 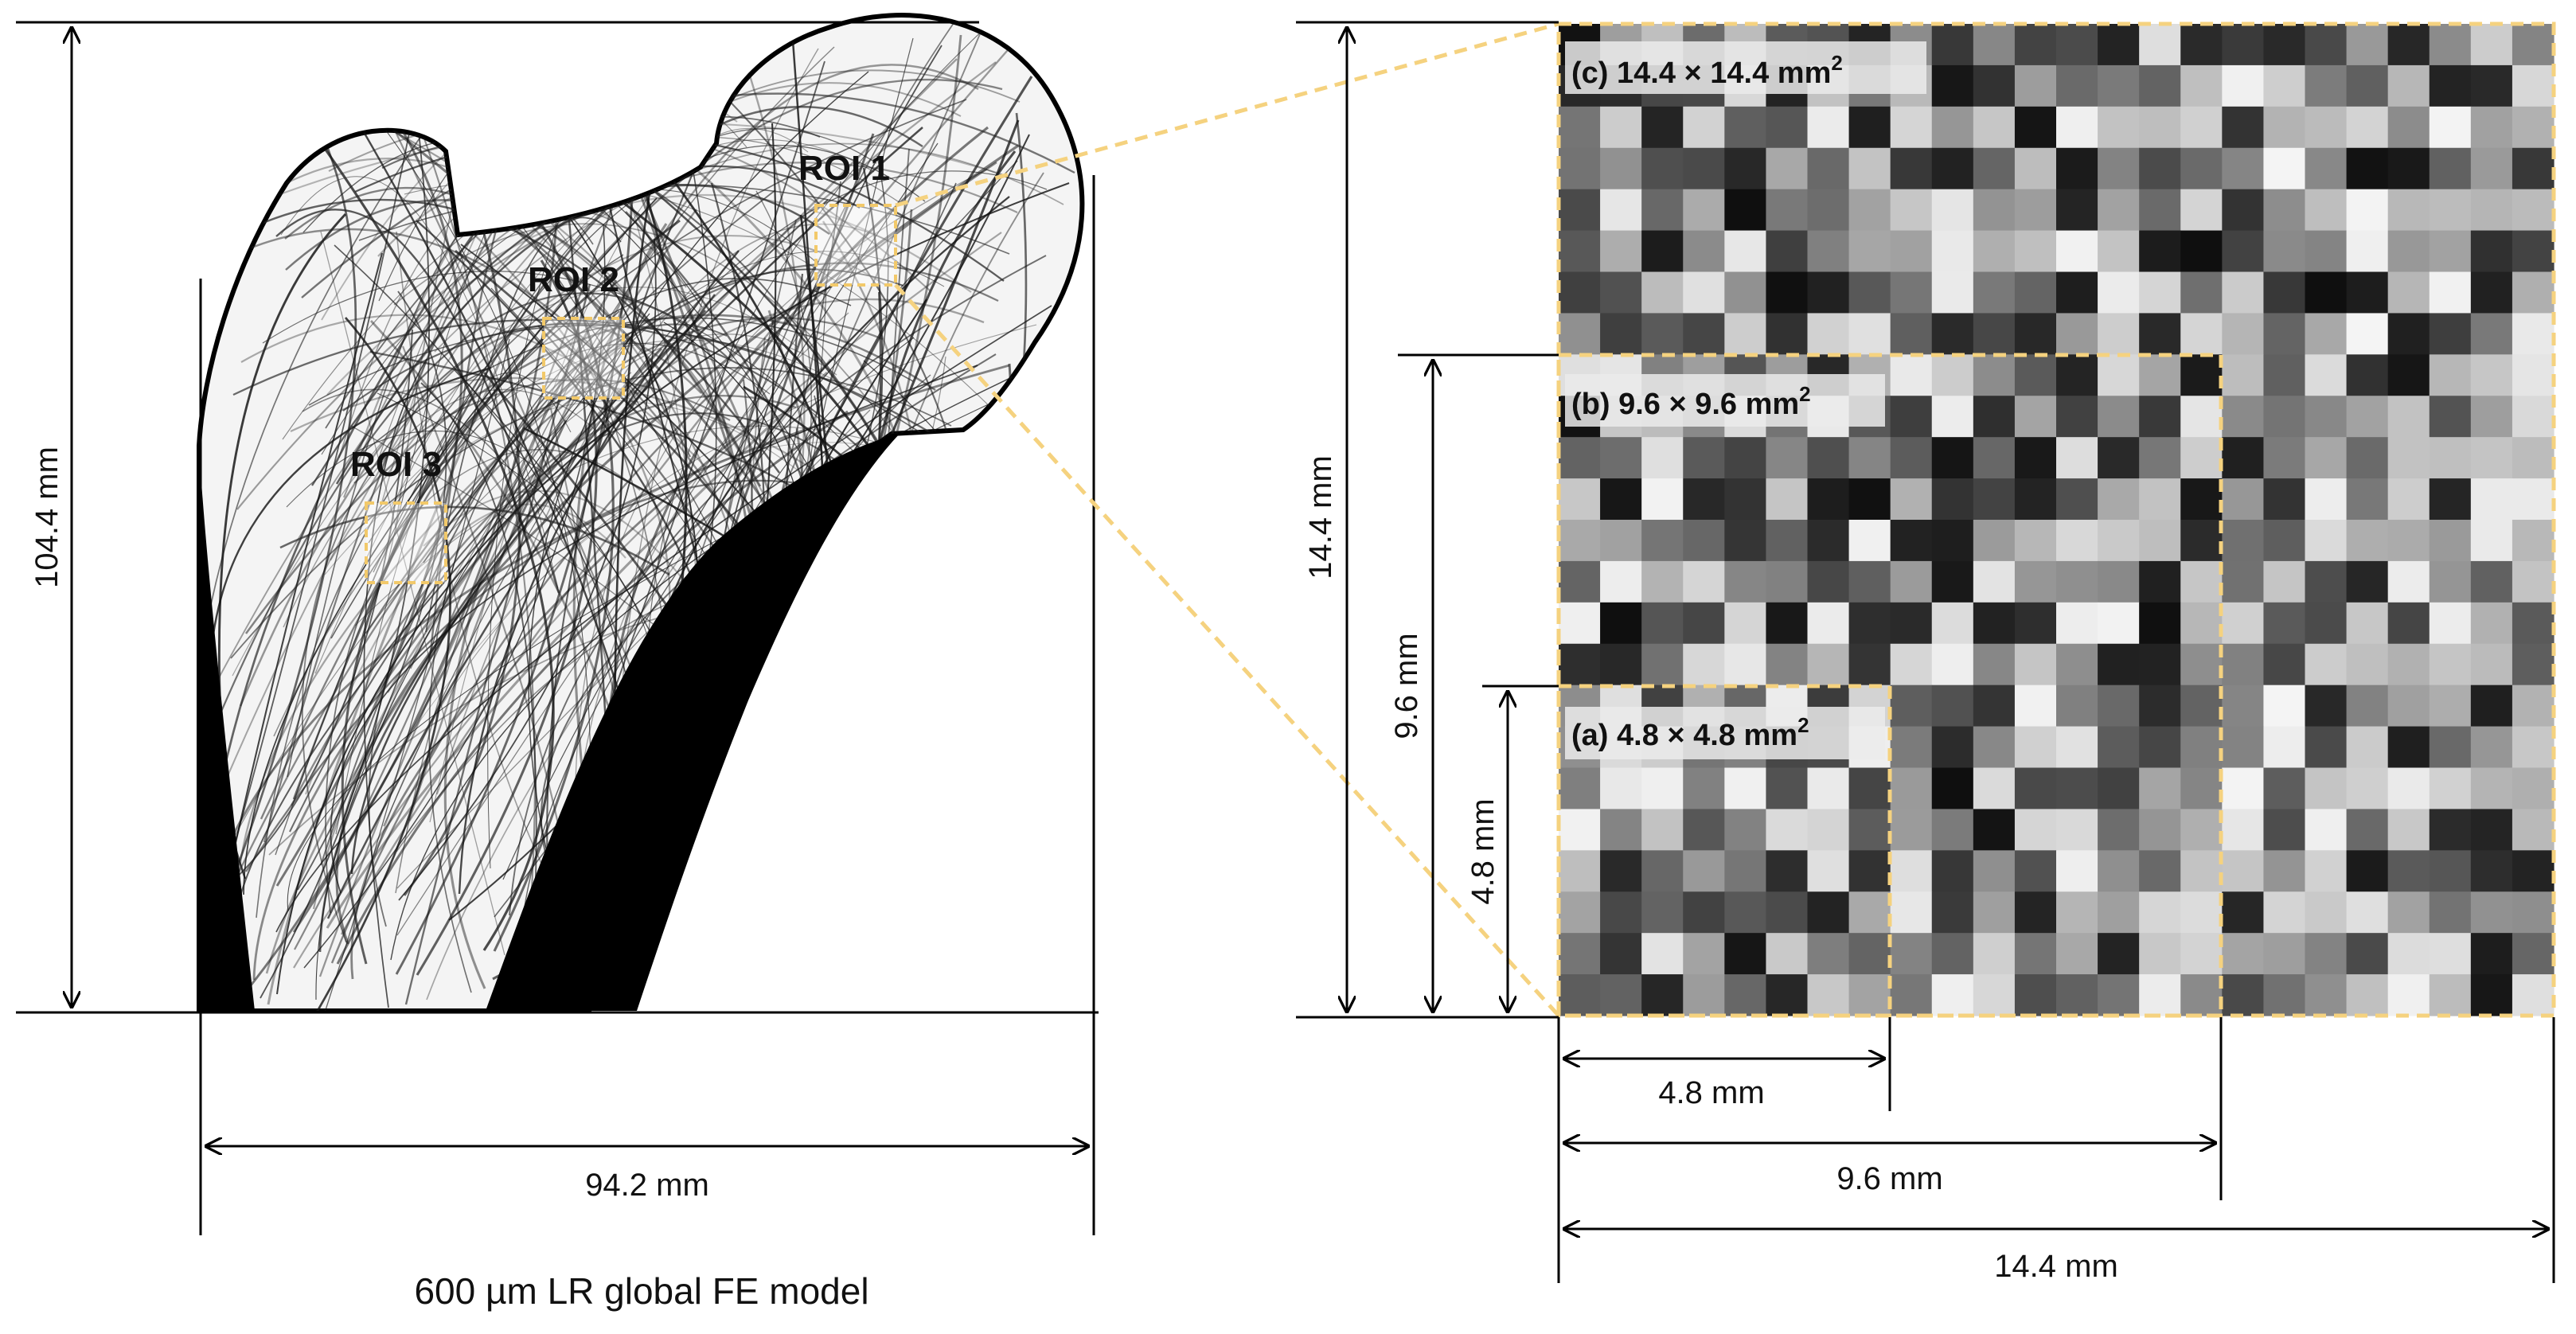 I want to click on region-a-label: (a) 4.8 × 4.8 mm2, so click(x=1690, y=733).